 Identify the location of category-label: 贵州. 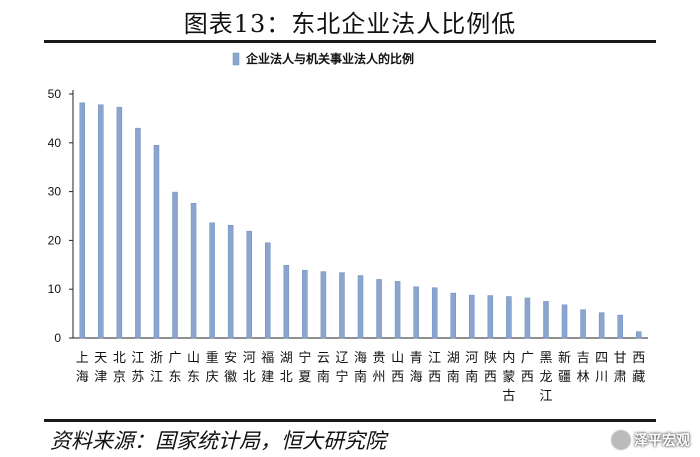
(379, 368).